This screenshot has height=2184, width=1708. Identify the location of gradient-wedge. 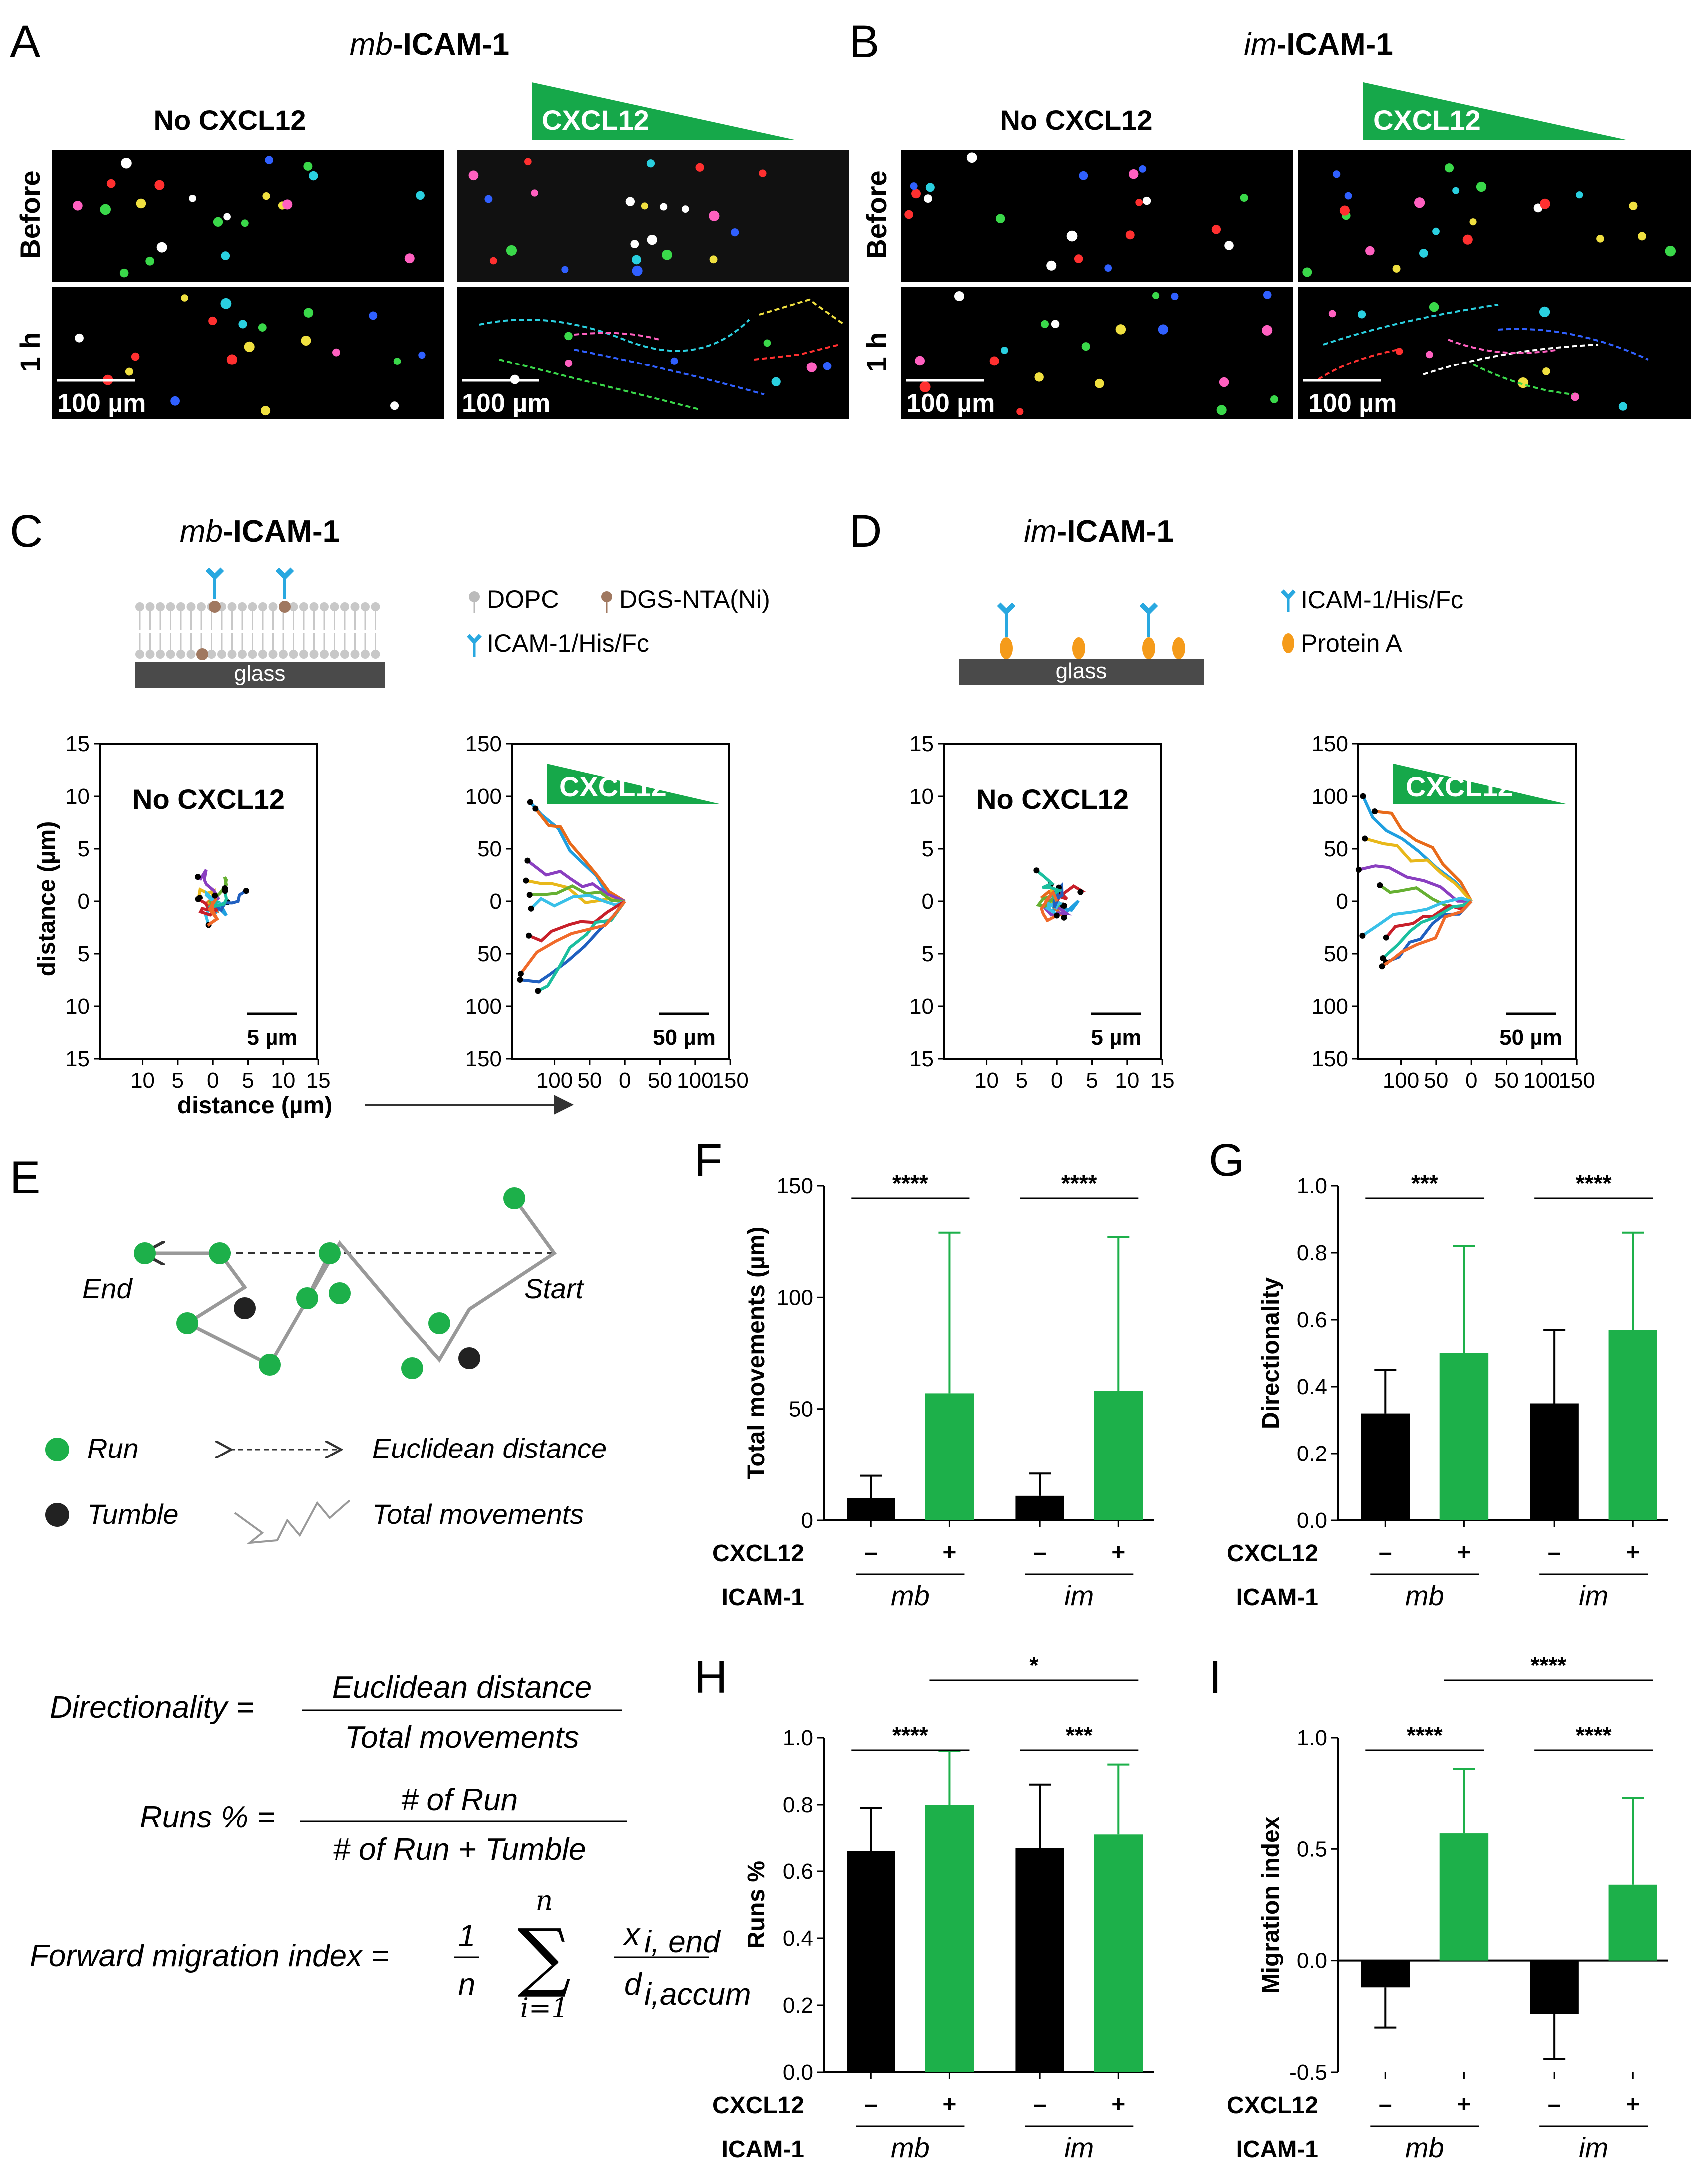
(1479, 784).